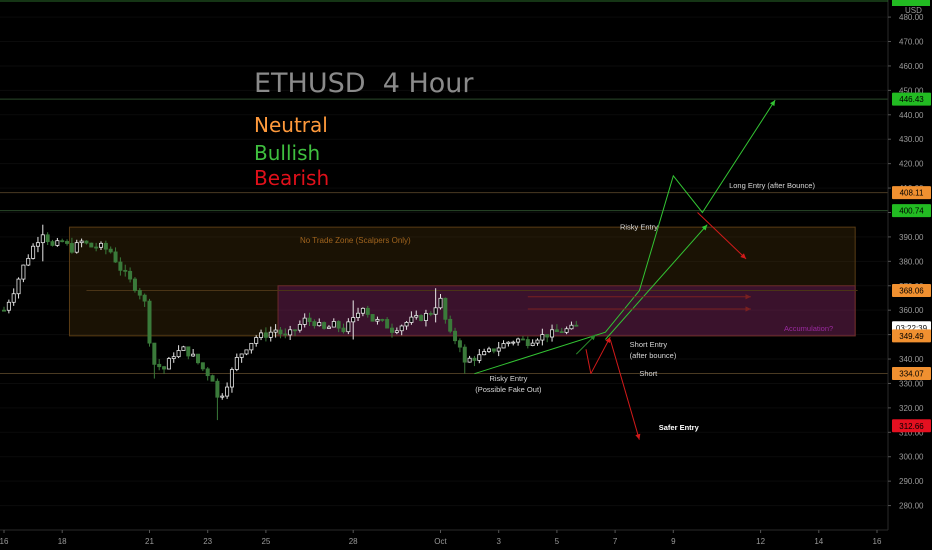  What do you see at coordinates (291, 125) in the screenshot?
I see `legend-neutral: Neutral` at bounding box center [291, 125].